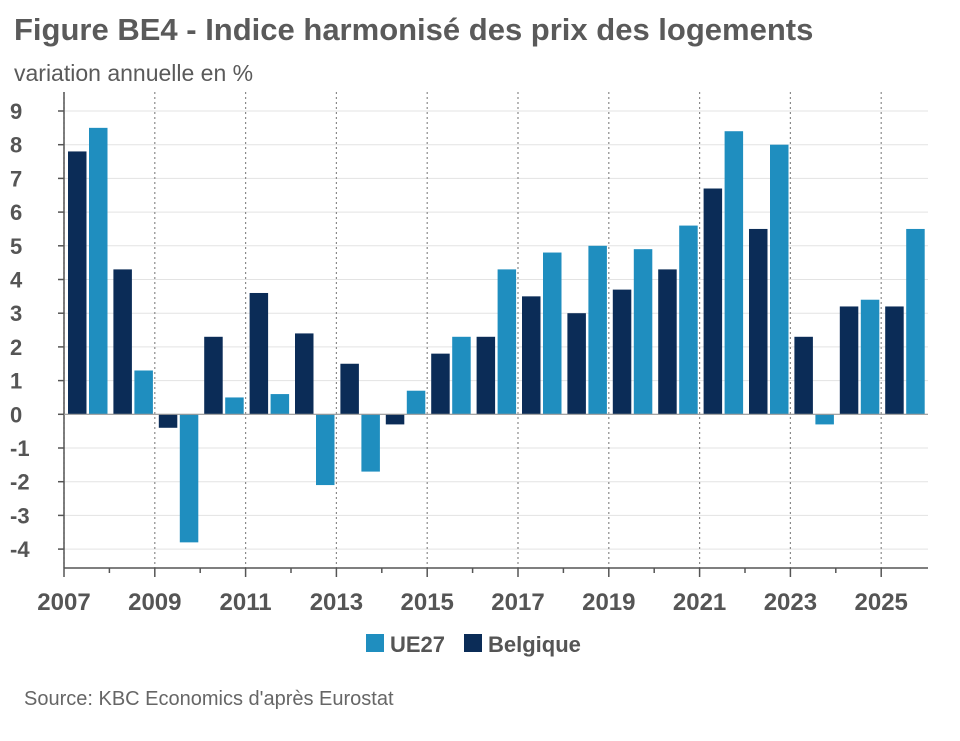 The width and height of the screenshot is (960, 741). I want to click on y-tick-label: 2, so click(16, 347).